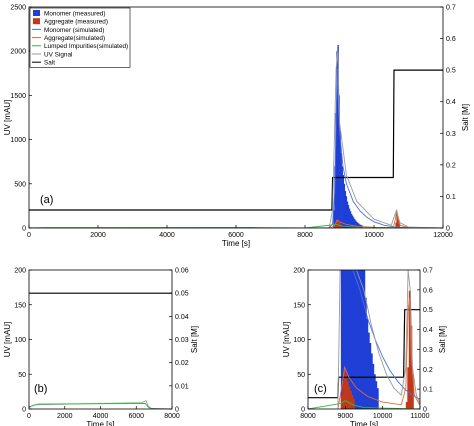 This screenshot has height=426, width=474. I want to click on y2-tick-label: 0.05, so click(182, 294).